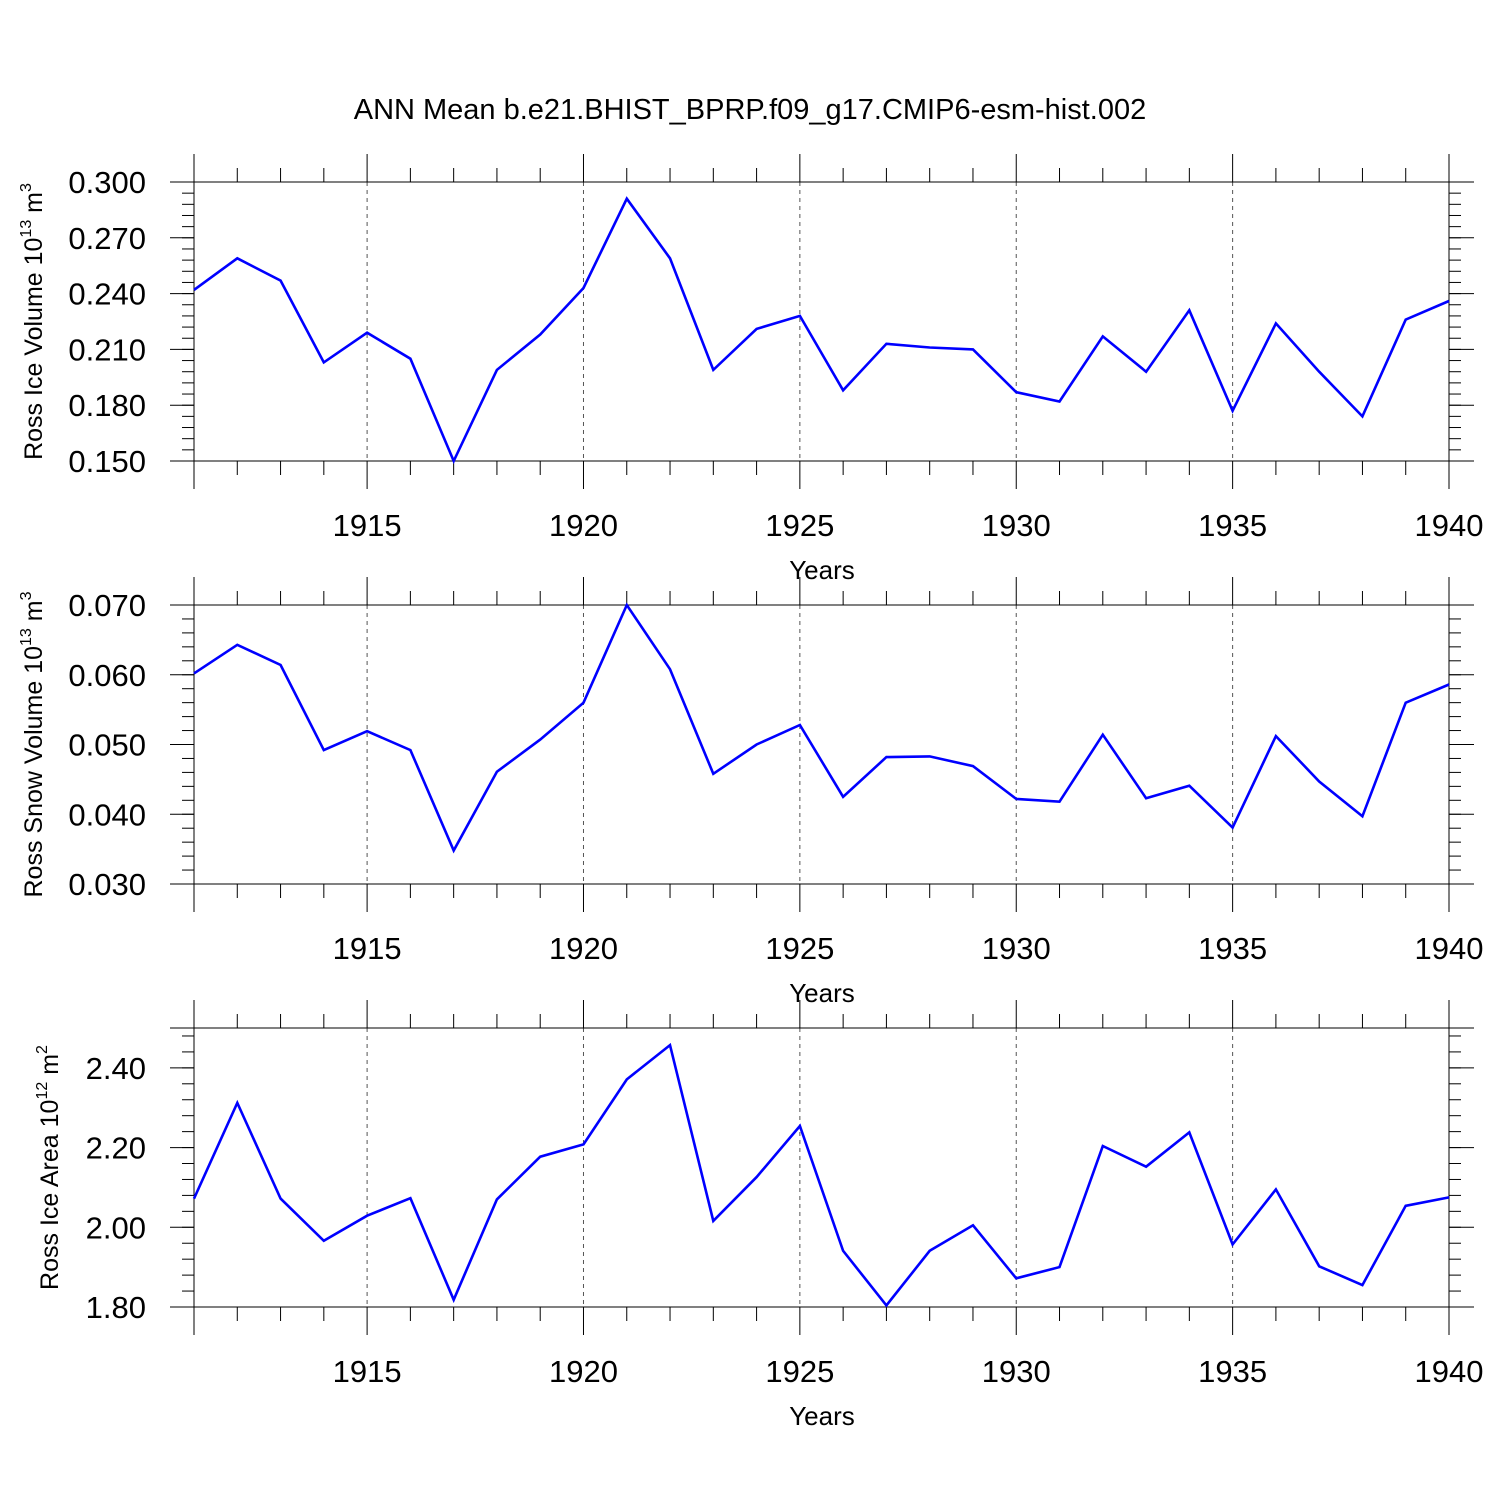 This screenshot has width=1500, height=1500. Describe the element at coordinates (107, 745) in the screenshot. I see `y-tick-label: 0.050` at that location.